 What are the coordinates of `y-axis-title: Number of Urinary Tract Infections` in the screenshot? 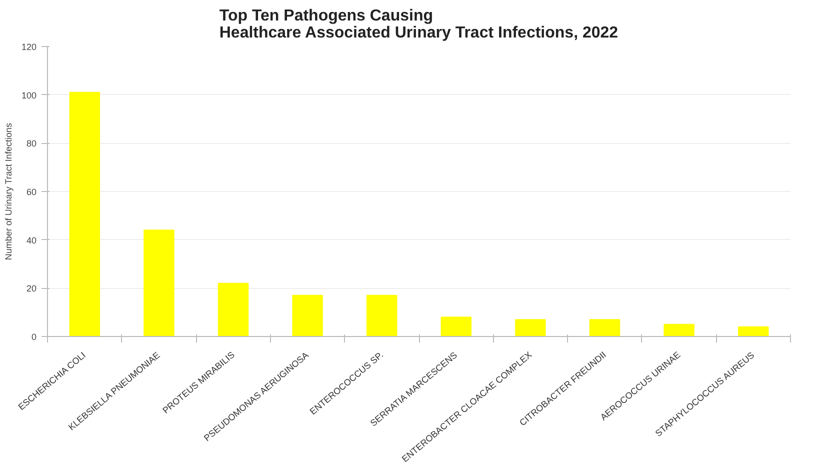 It's located at (8, 191).